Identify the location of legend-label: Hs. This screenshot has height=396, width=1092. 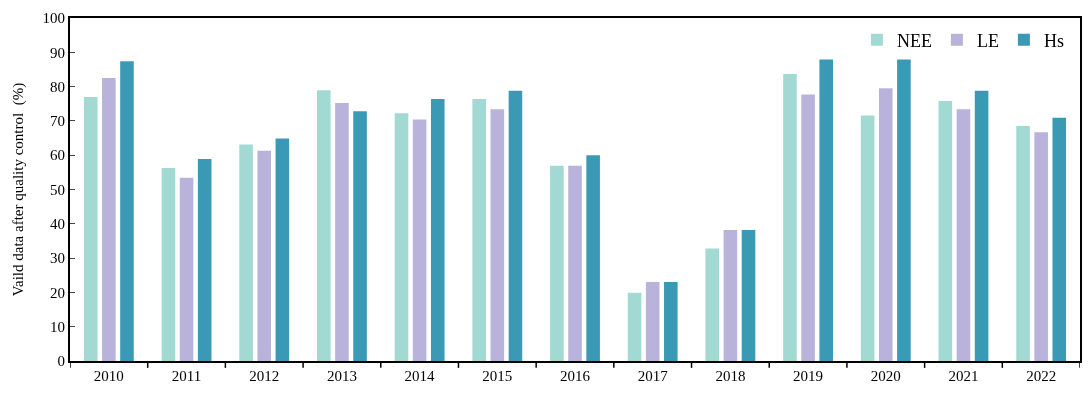
(1053, 40).